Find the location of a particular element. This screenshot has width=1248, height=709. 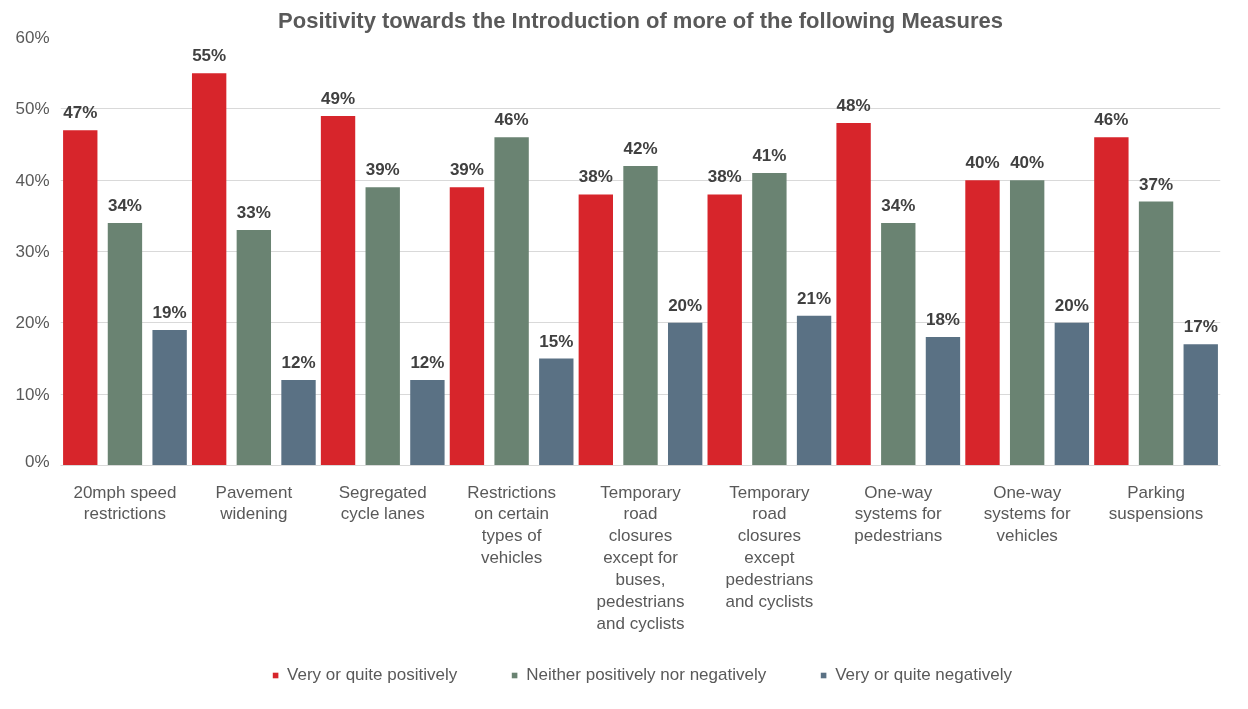

data-label: 37% is located at coordinates (1156, 184).